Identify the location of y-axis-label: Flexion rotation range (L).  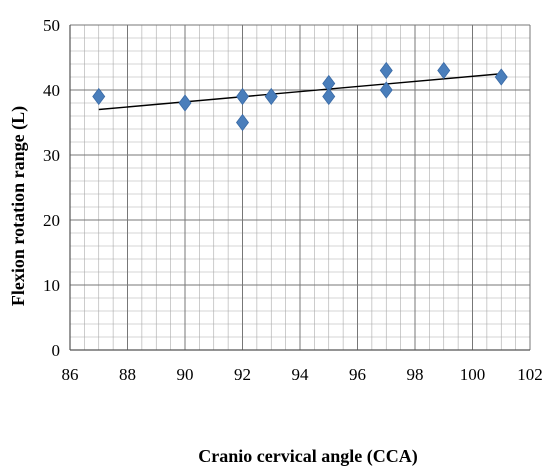
(18, 206).